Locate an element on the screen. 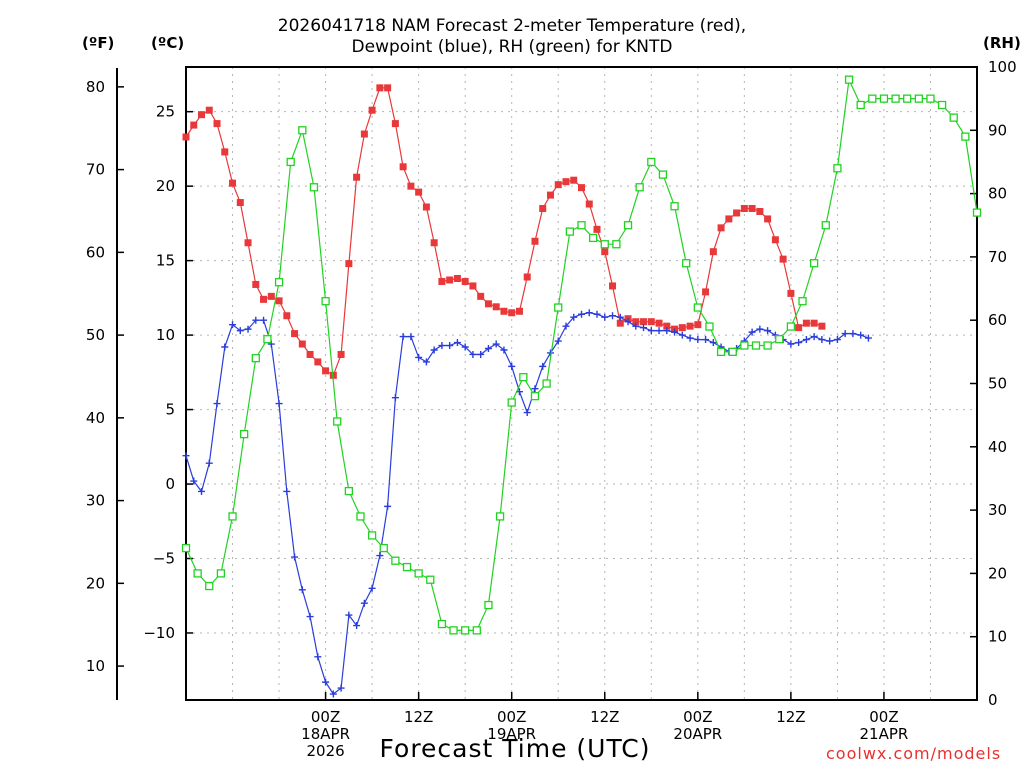 Image resolution: width=1024 pixels, height=768 pixels. celsius-tick-label: 25 is located at coordinates (165, 112).